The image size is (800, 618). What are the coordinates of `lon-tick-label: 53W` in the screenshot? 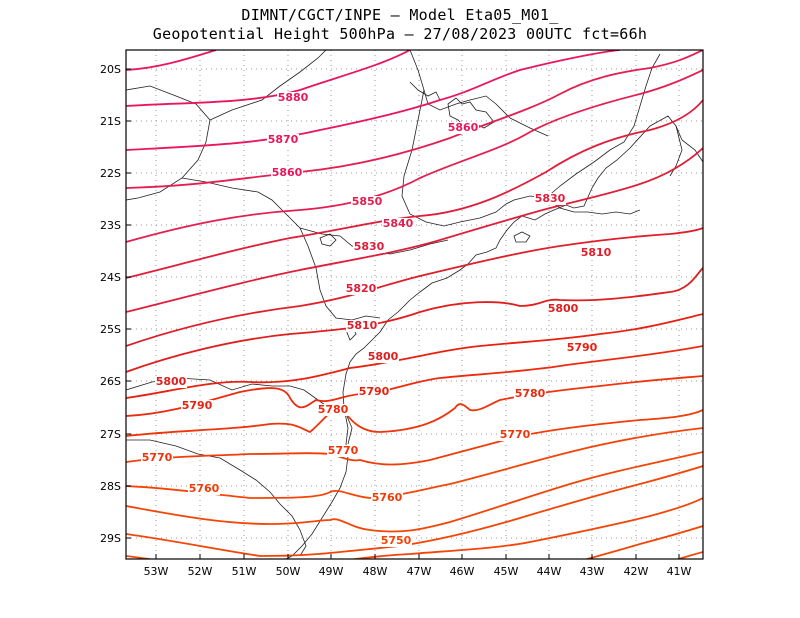 It's located at (156, 571).